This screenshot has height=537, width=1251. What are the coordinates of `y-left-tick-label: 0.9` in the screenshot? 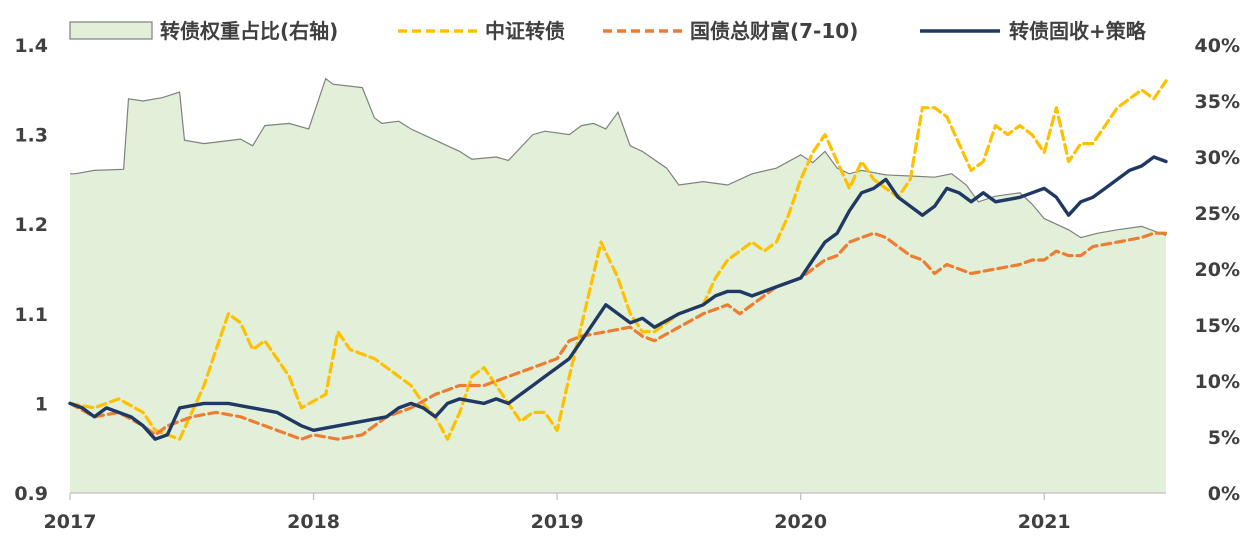 It's located at (31, 494).